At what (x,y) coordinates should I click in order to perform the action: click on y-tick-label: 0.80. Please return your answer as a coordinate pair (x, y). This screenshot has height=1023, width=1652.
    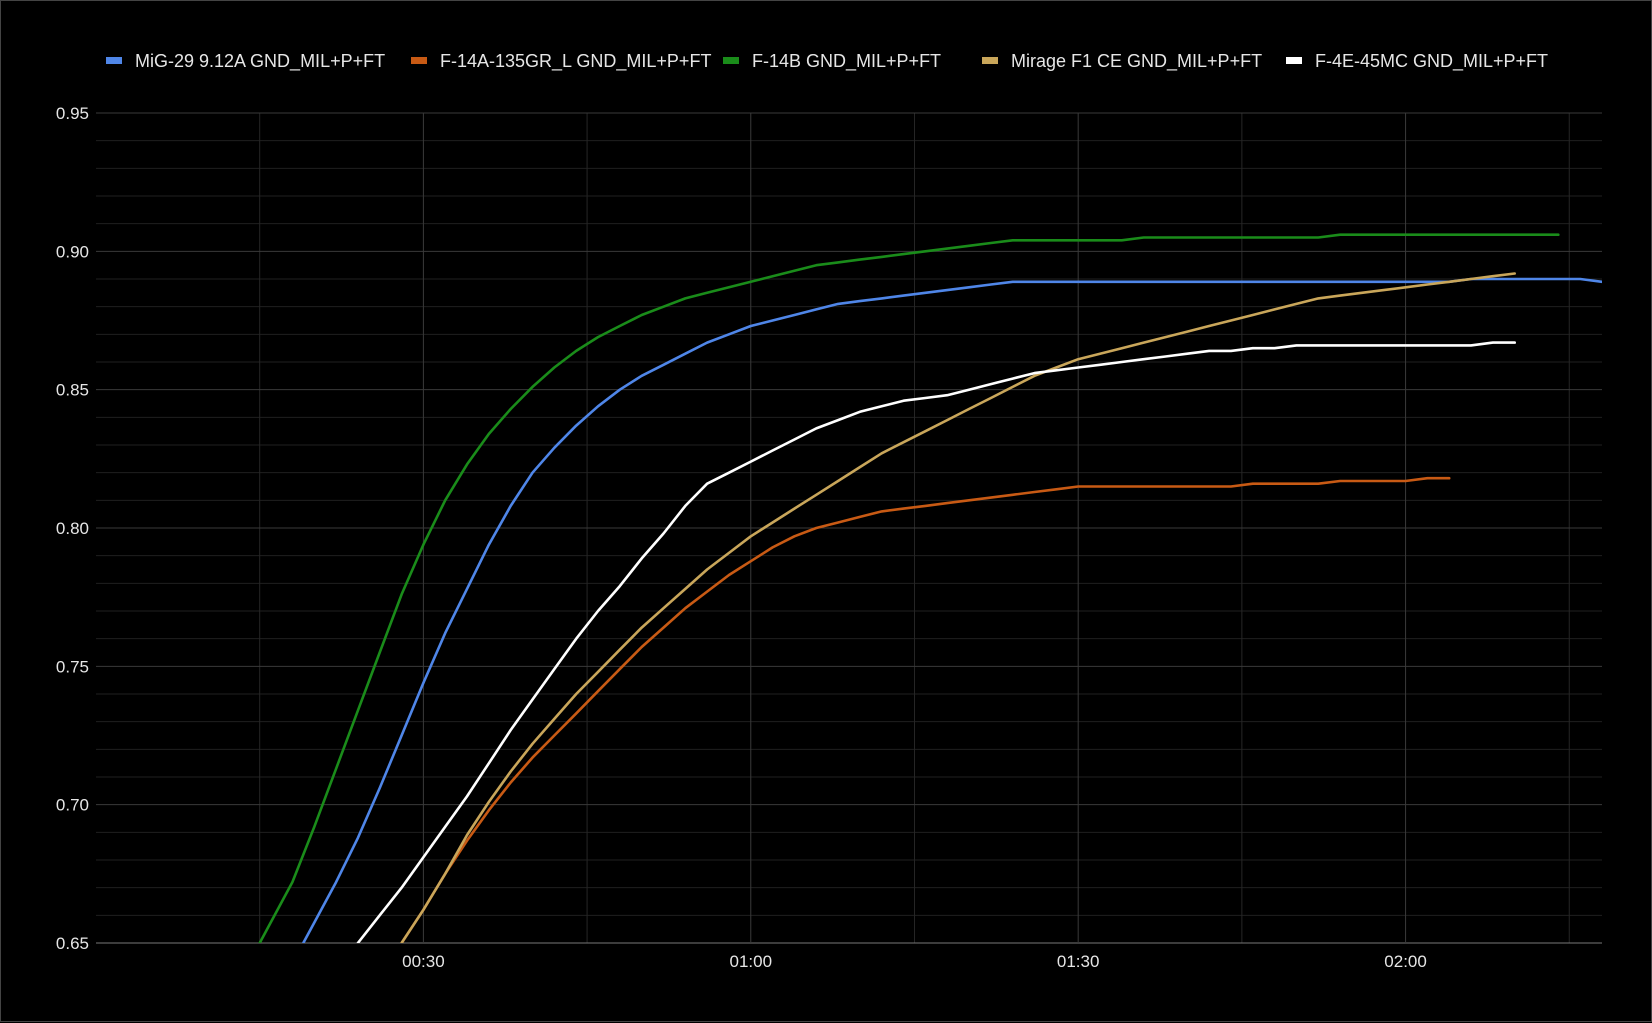
    Looking at the image, I should click on (72, 528).